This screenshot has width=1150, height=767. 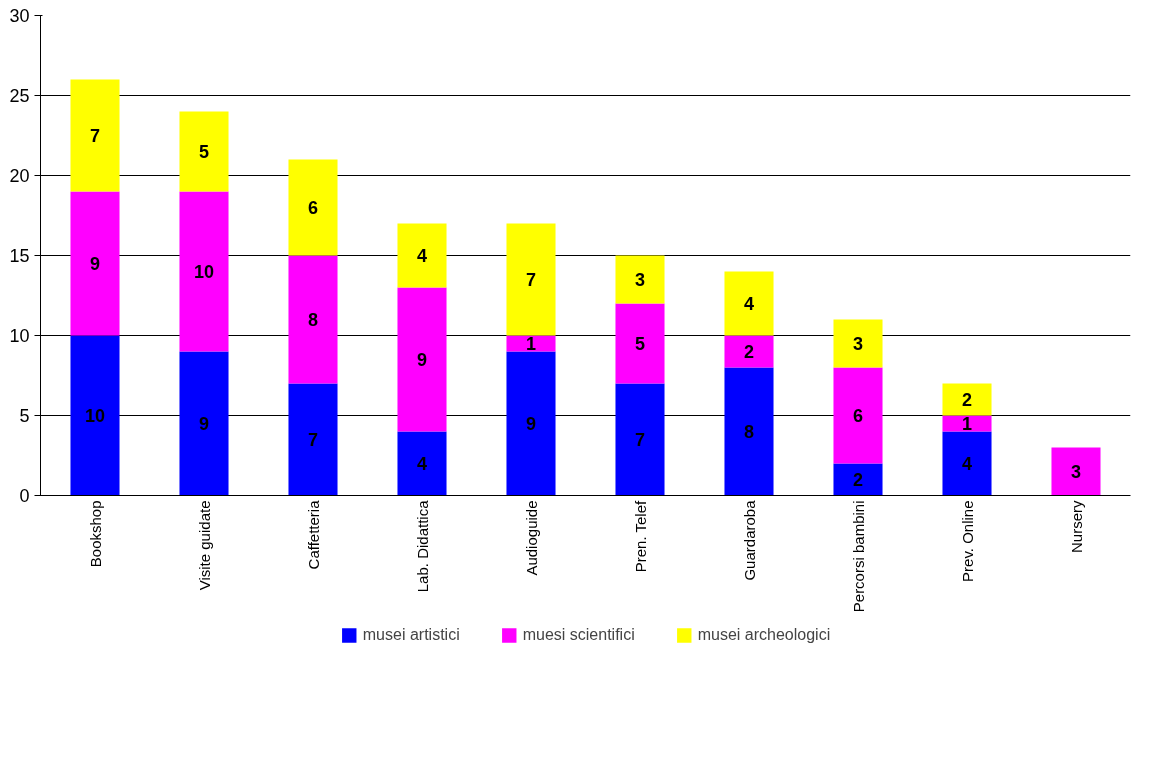 I want to click on x-tick-label: Audioguide, so click(x=531, y=538).